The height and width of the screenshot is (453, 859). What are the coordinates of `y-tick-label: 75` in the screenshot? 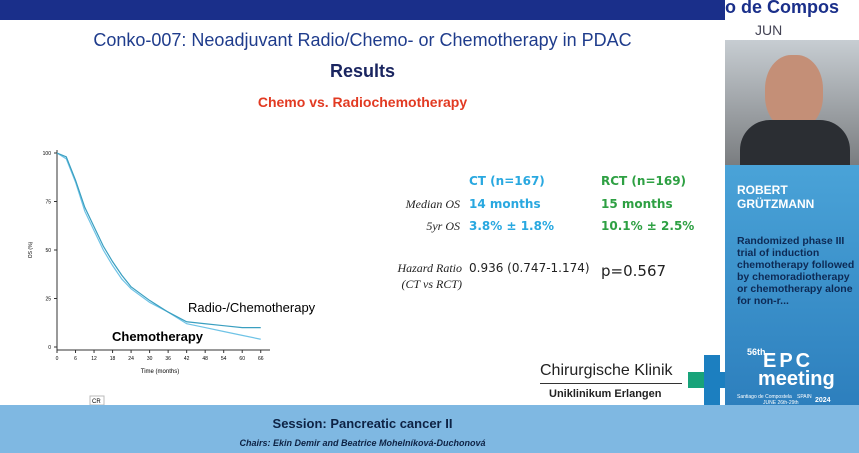 It's located at (48, 203).